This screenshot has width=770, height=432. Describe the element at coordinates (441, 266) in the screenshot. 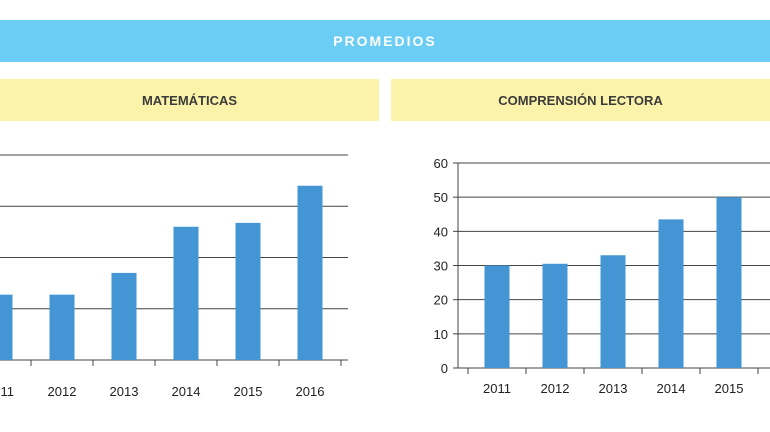

I see `reading-ytick-label-30: 30` at that location.